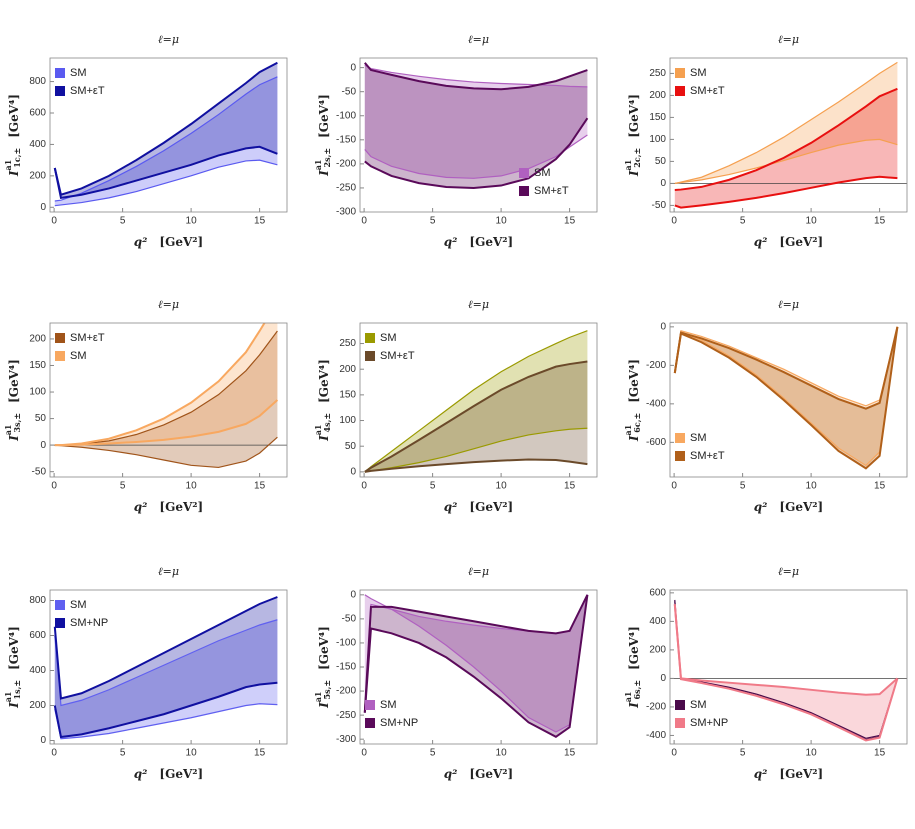  Describe the element at coordinates (12, 667) in the screenshot. I see `y-axis-label: Ia11s,± [GeV⁴]` at that location.